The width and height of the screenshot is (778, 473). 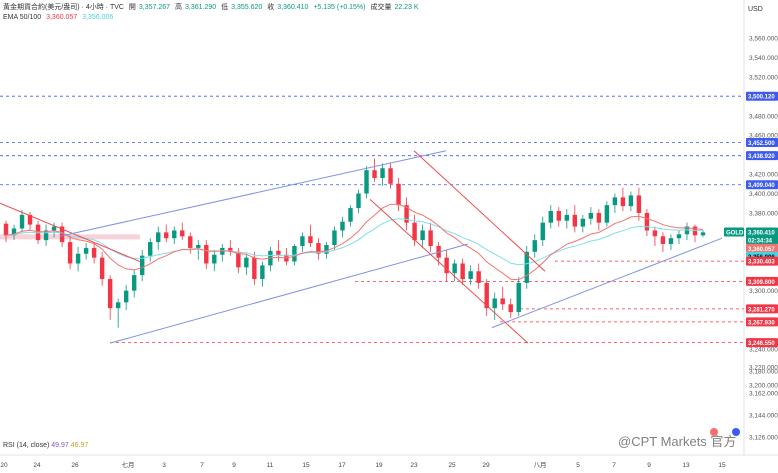 I want to click on x-tick-label: 20, so click(x=4, y=465).